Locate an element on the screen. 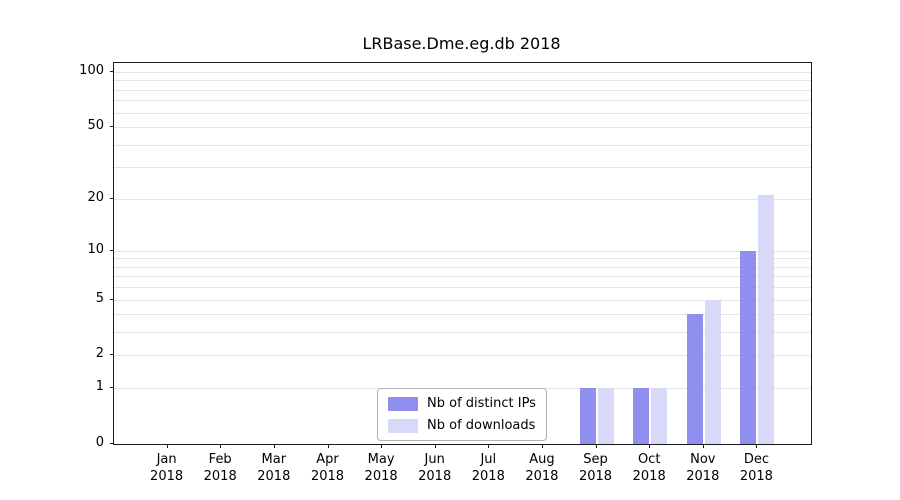 The width and height of the screenshot is (900, 500). y-tick-label: 1 is located at coordinates (99, 387).